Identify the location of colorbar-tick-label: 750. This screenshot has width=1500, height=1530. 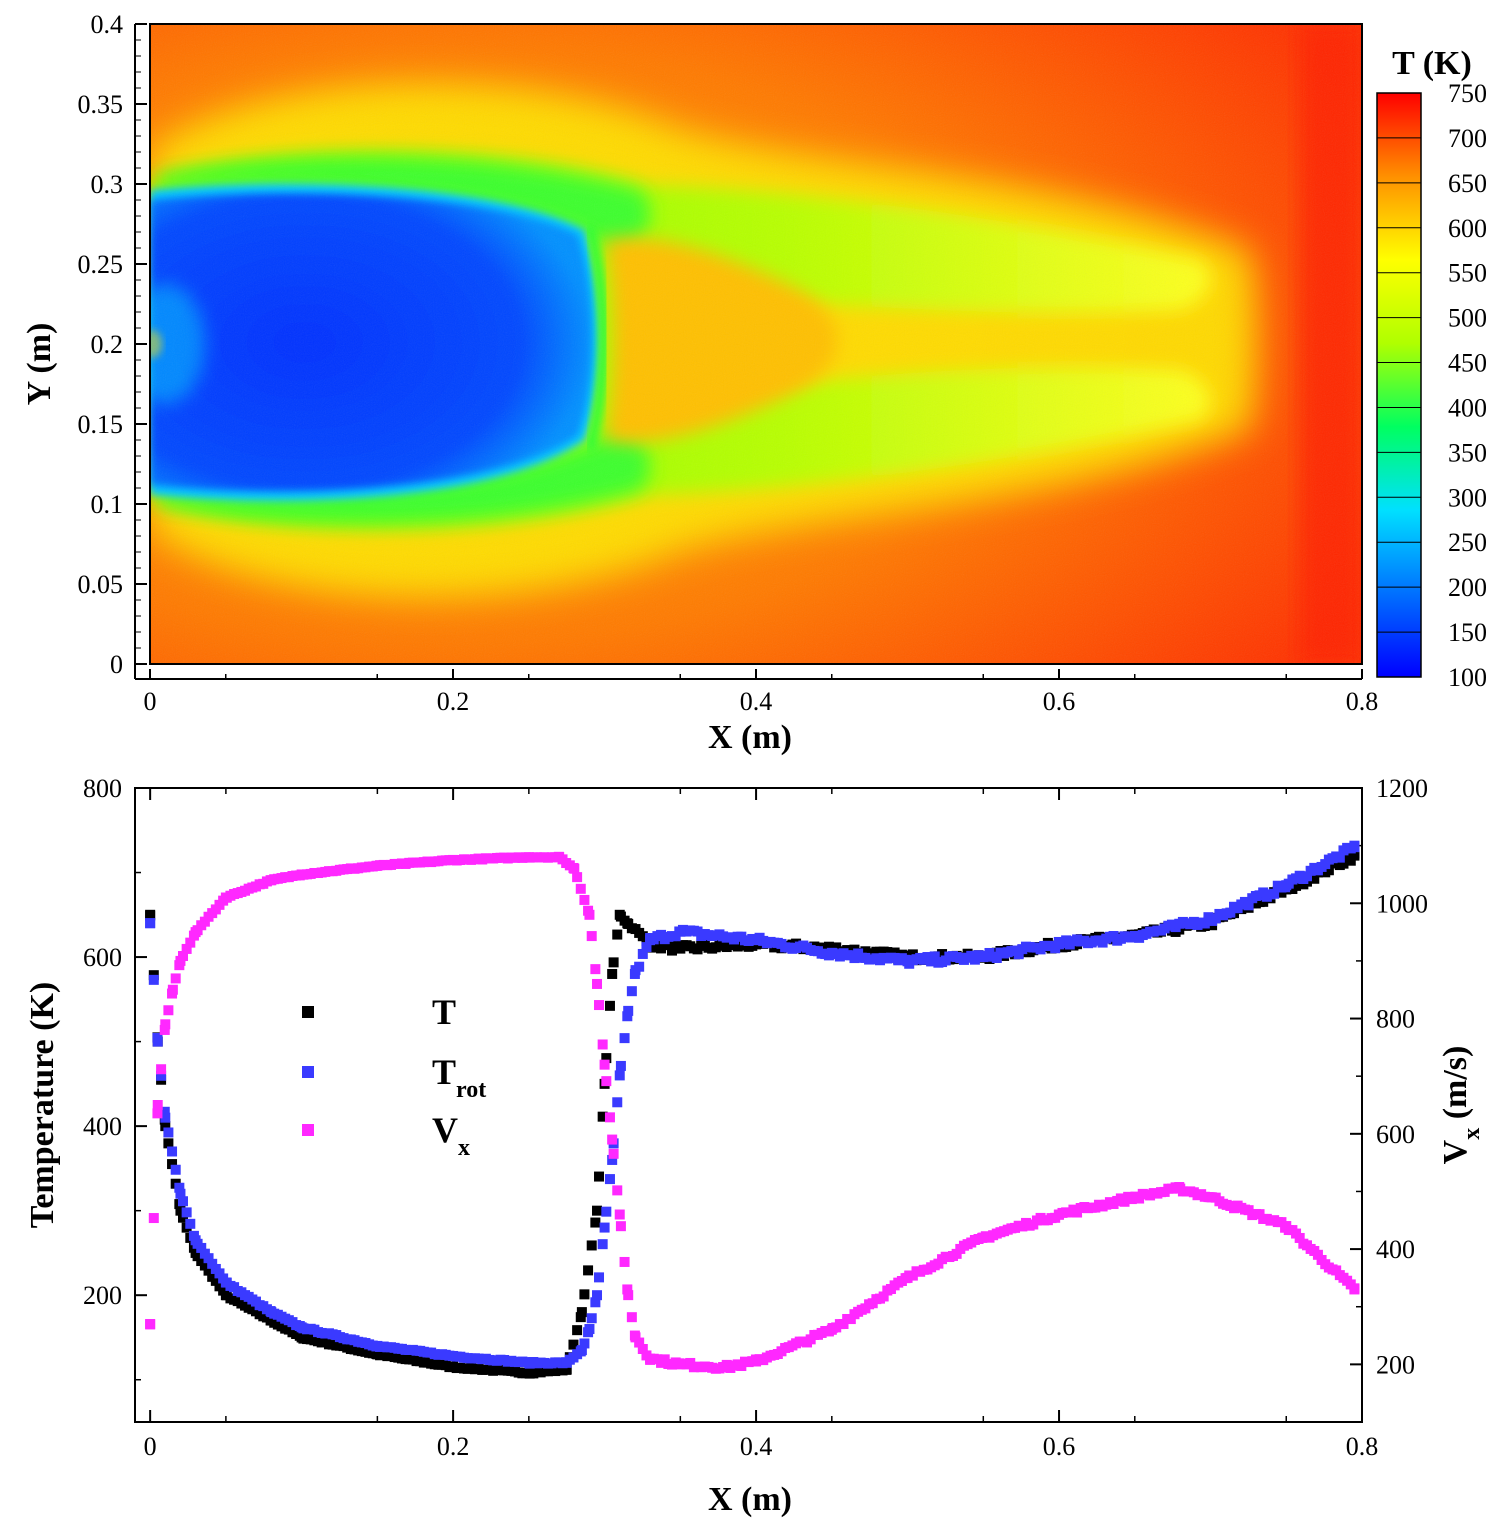
(1467, 93).